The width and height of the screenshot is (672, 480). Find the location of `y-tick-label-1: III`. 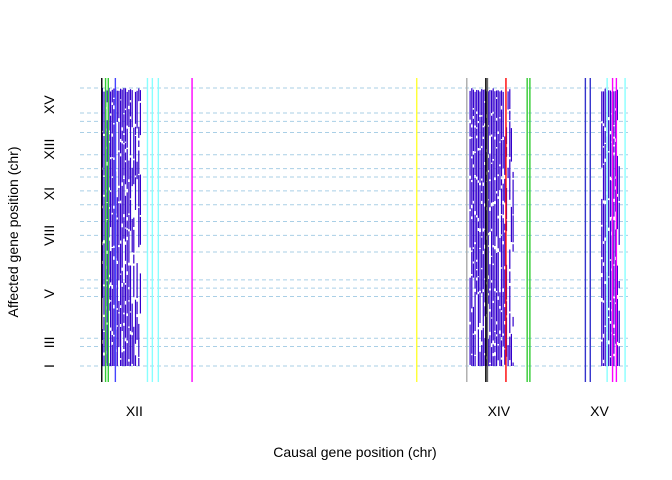

y-tick-label-1: III is located at coordinates (49, 343).